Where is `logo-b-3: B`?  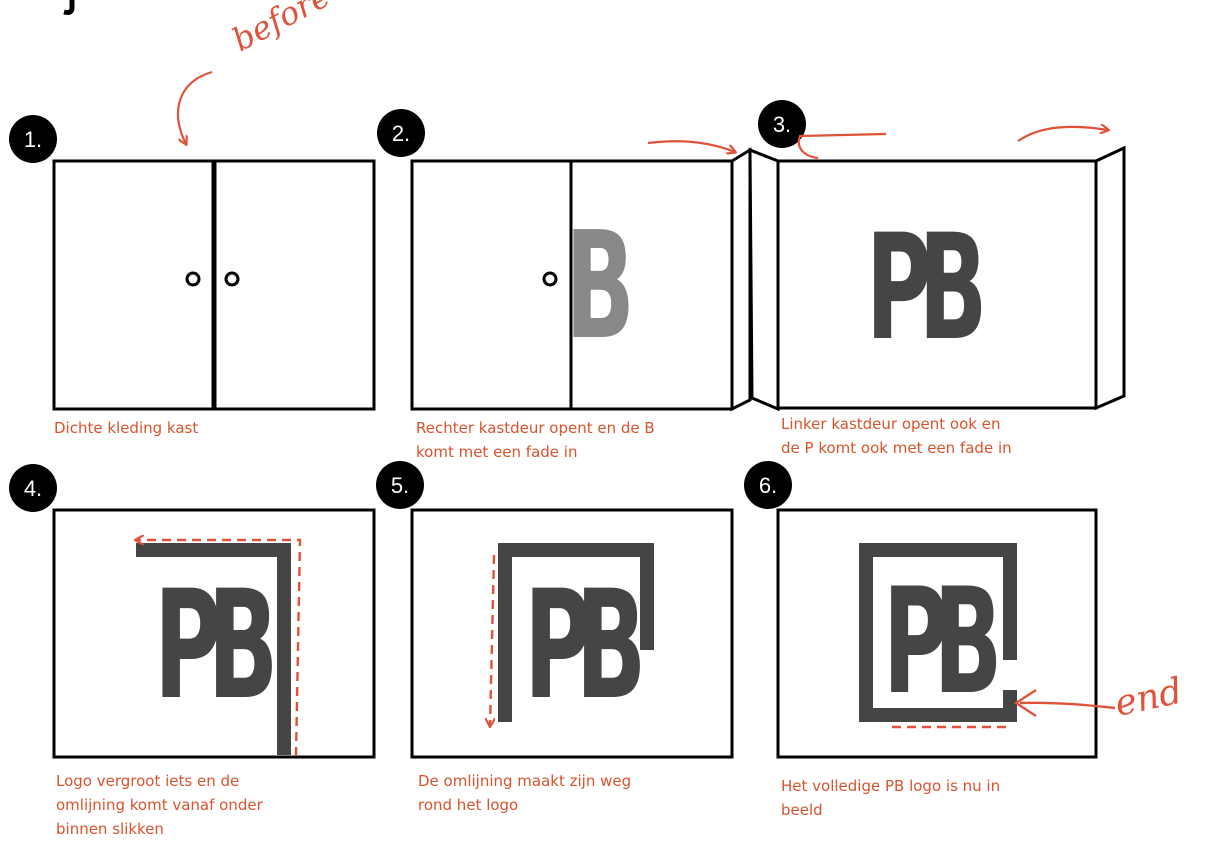
logo-b-3: B is located at coordinates (953, 287).